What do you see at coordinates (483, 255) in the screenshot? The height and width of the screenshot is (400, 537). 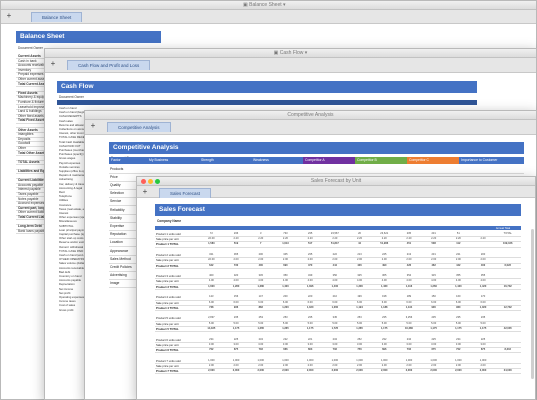 I see `forecast-cell: 200` at bounding box center [483, 255].